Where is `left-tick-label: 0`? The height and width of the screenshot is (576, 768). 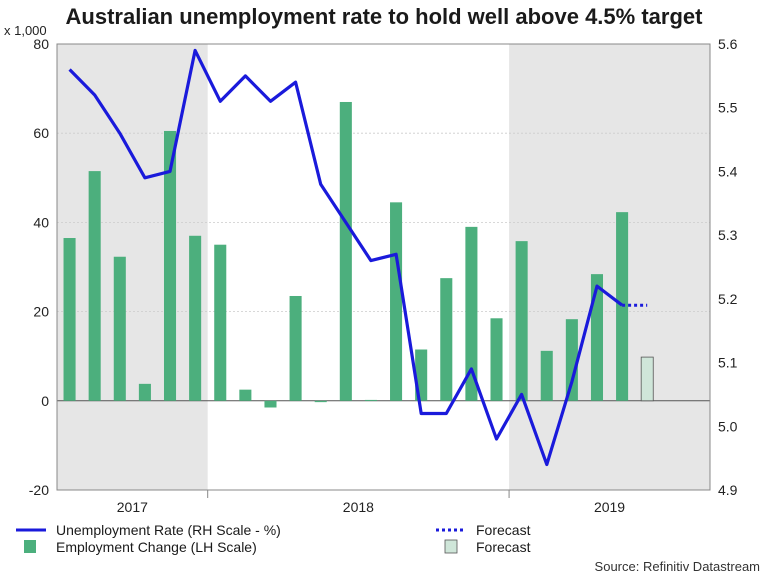 left-tick-label: 0 is located at coordinates (45, 401).